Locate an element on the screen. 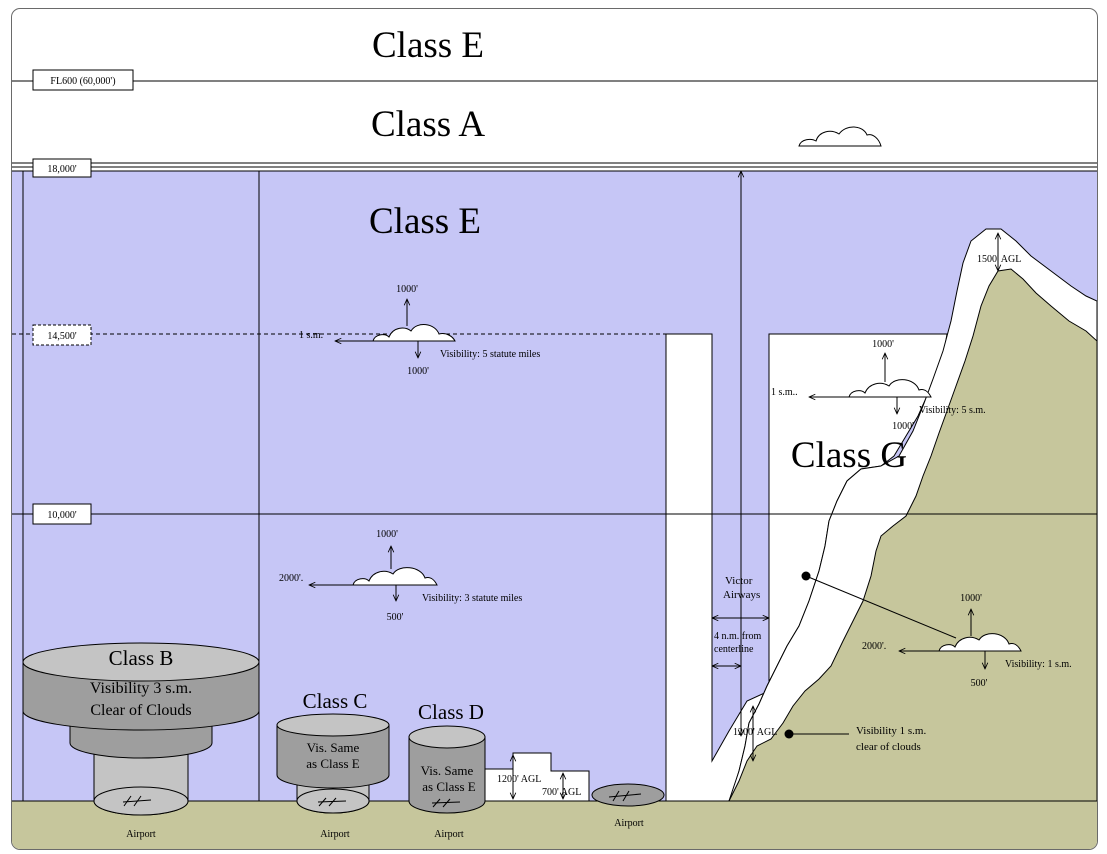  class-c-airspace: Class C Vis. Same as Class E Airport is located at coordinates (333, 764).